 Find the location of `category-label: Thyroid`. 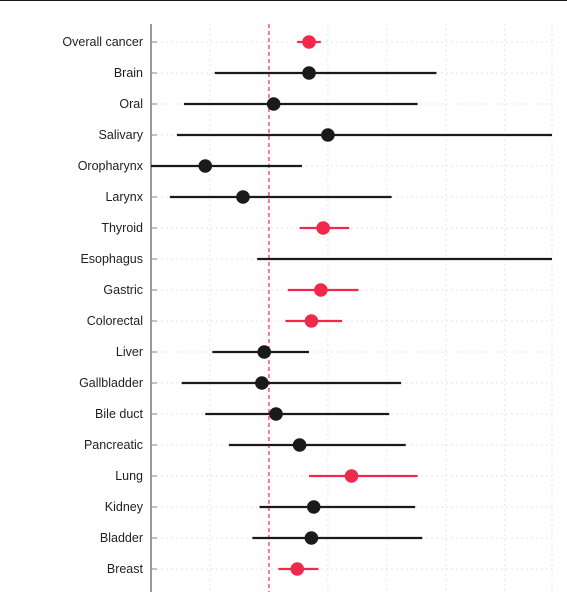

category-label: Thyroid is located at coordinates (122, 228).